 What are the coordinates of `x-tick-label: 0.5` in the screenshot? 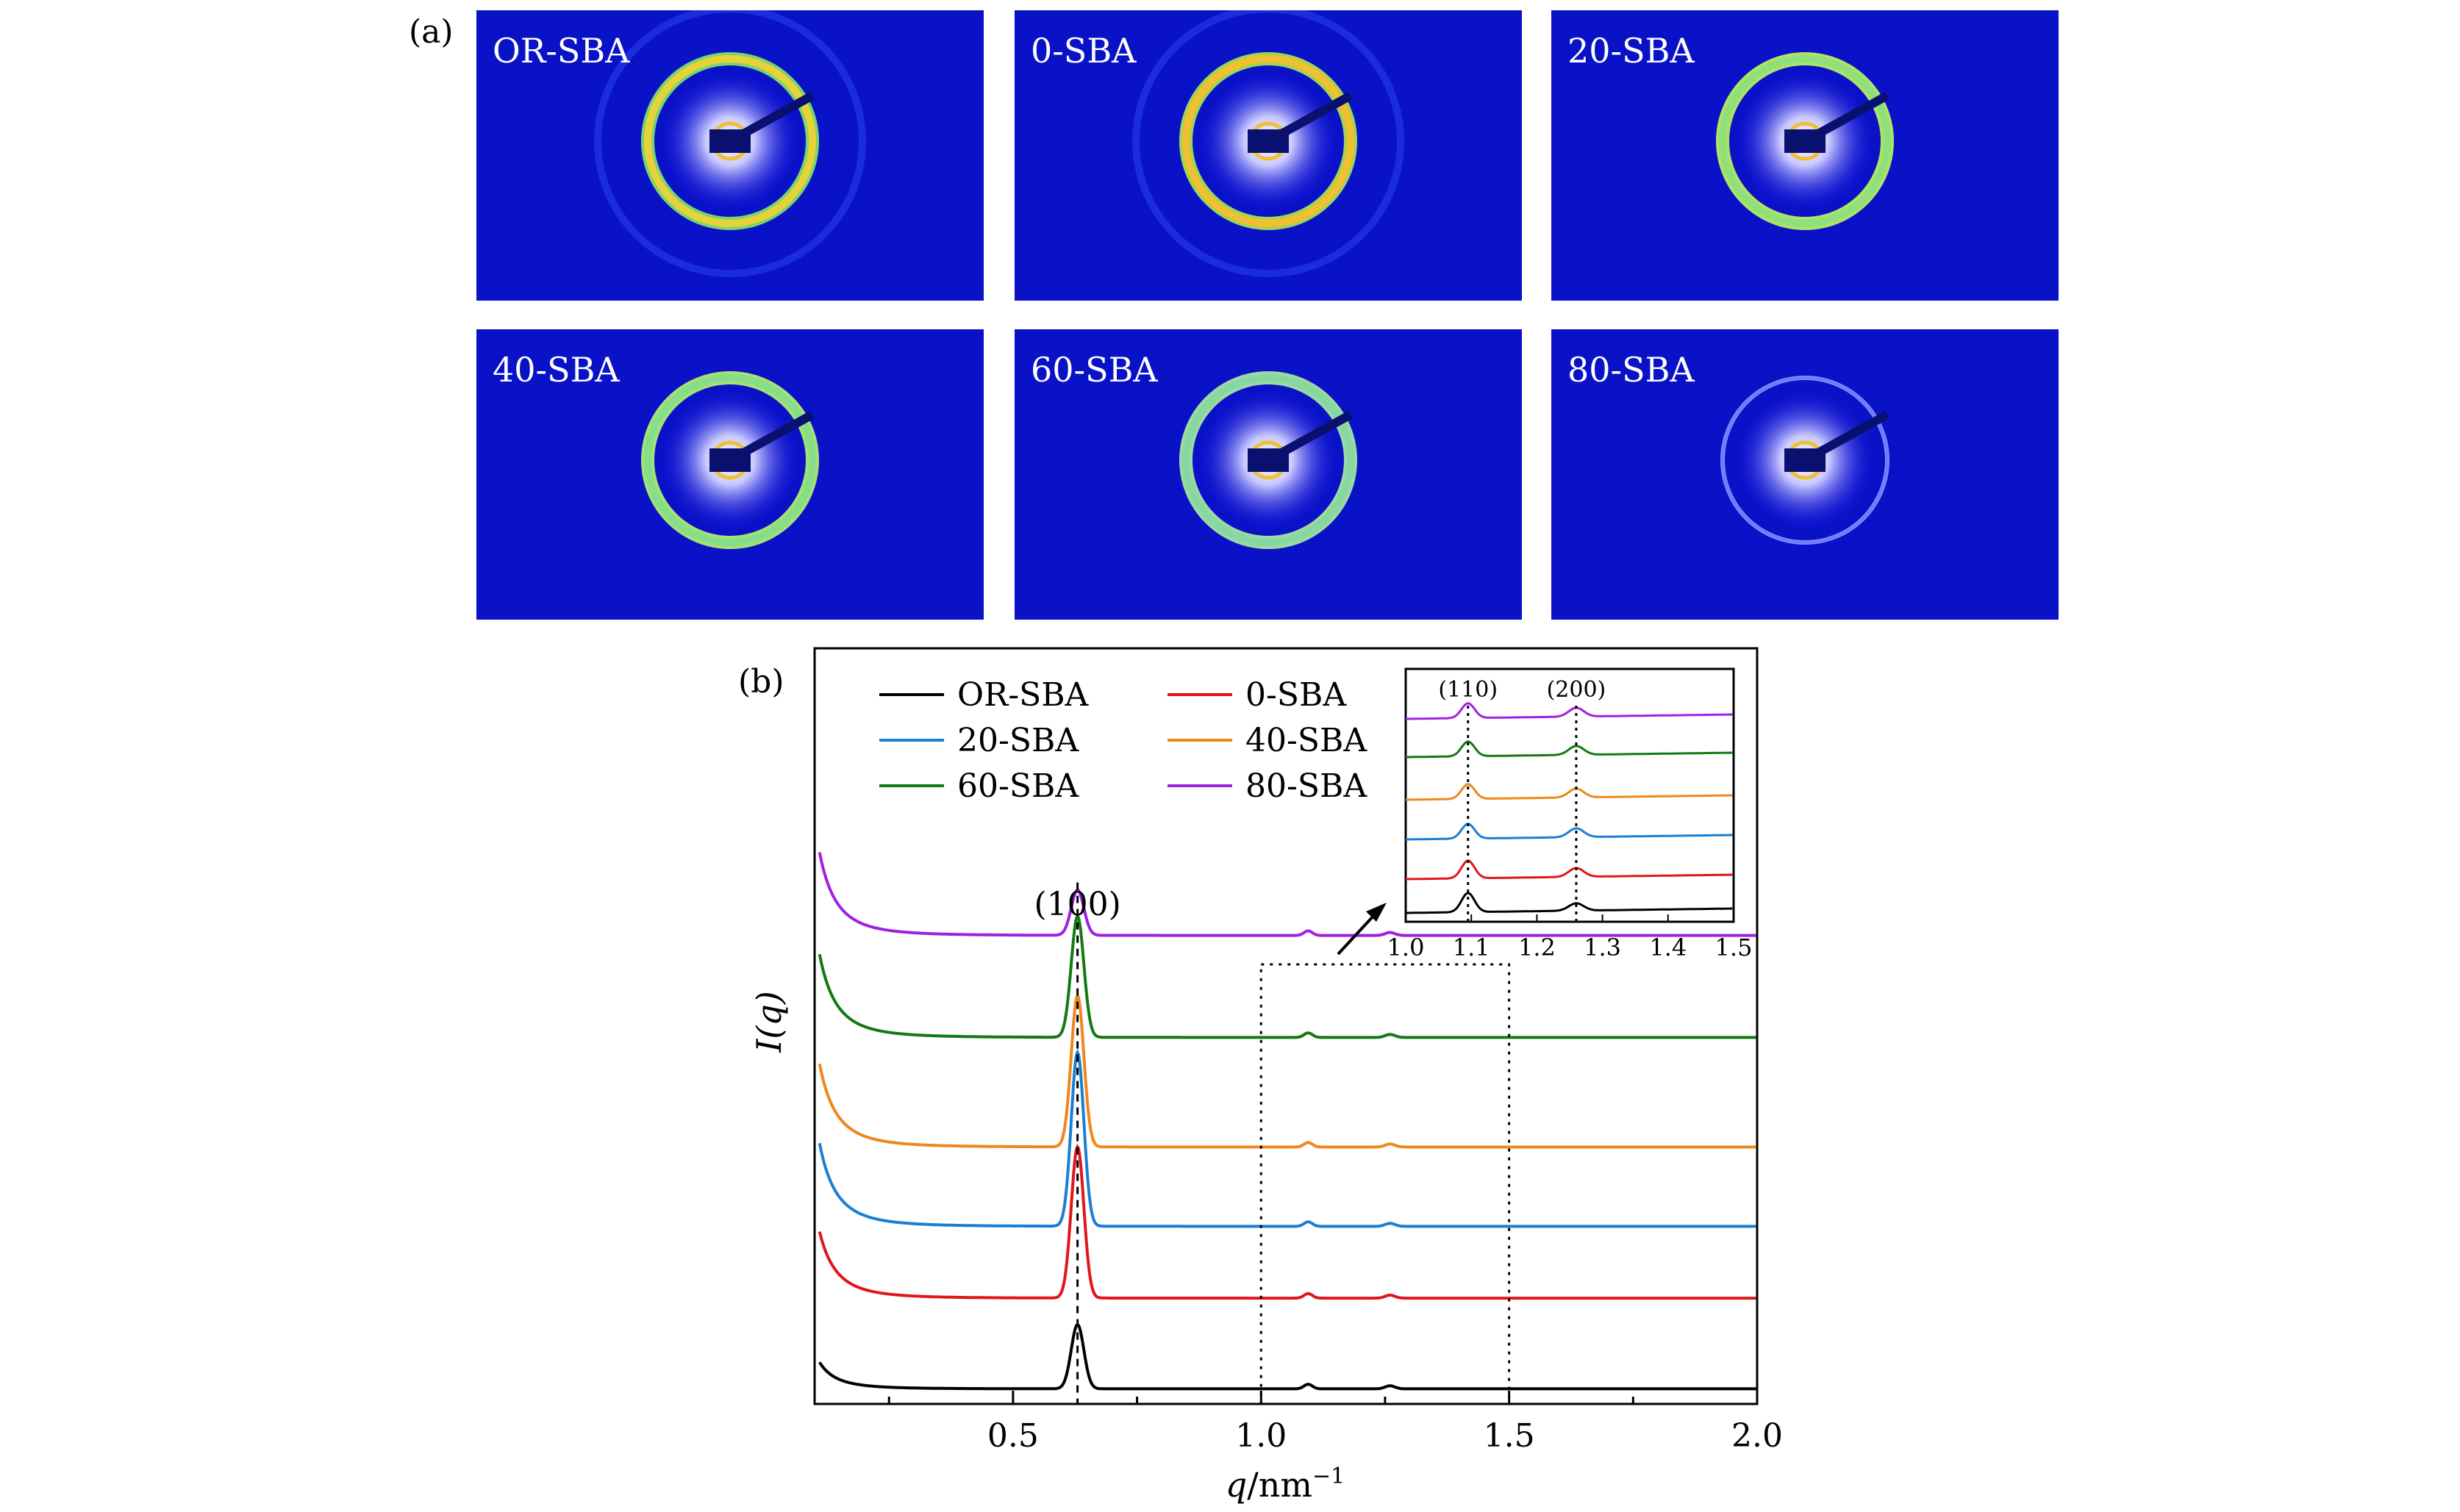 It's located at (1013, 1436).